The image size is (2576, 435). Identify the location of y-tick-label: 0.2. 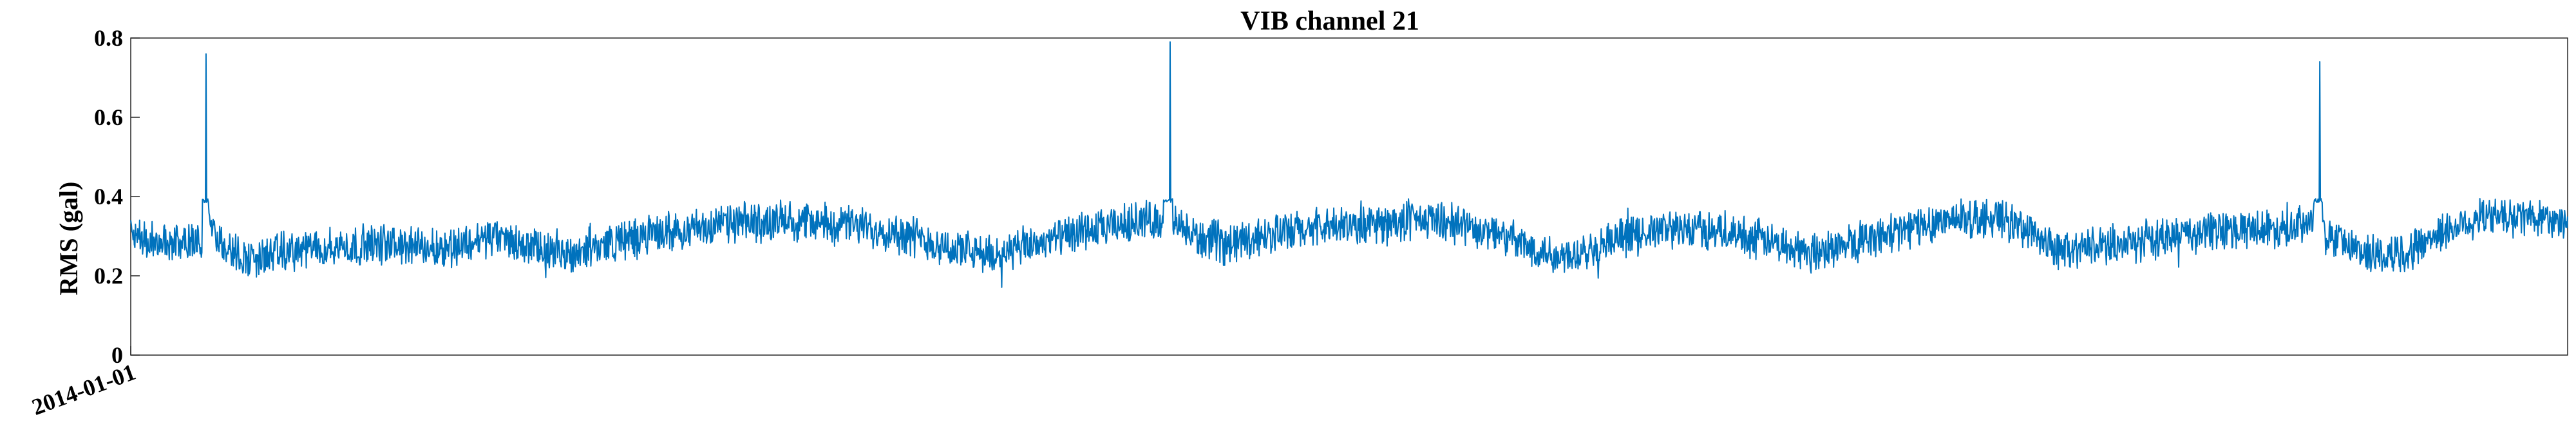
(108, 276).